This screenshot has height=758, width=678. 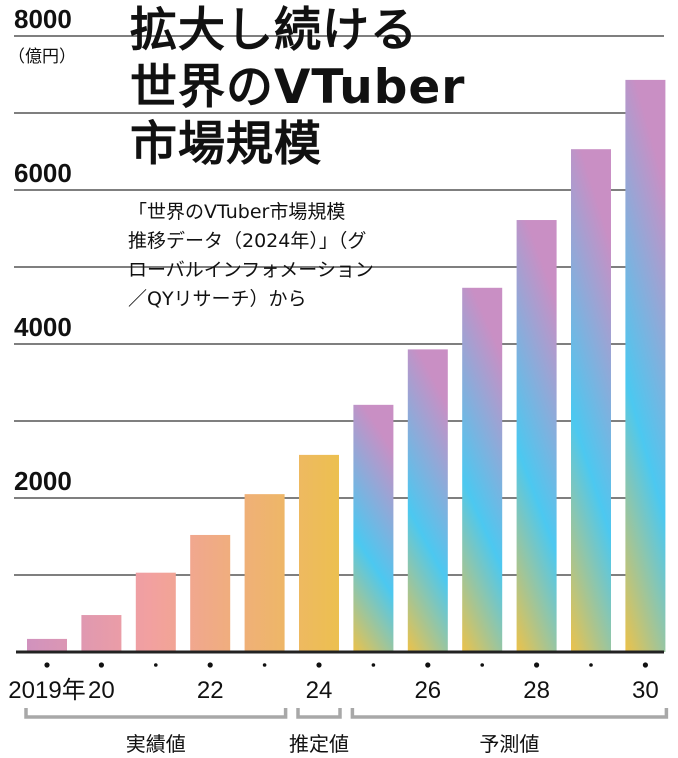 I want to click on x-tick-label: 20, so click(x=101, y=690).